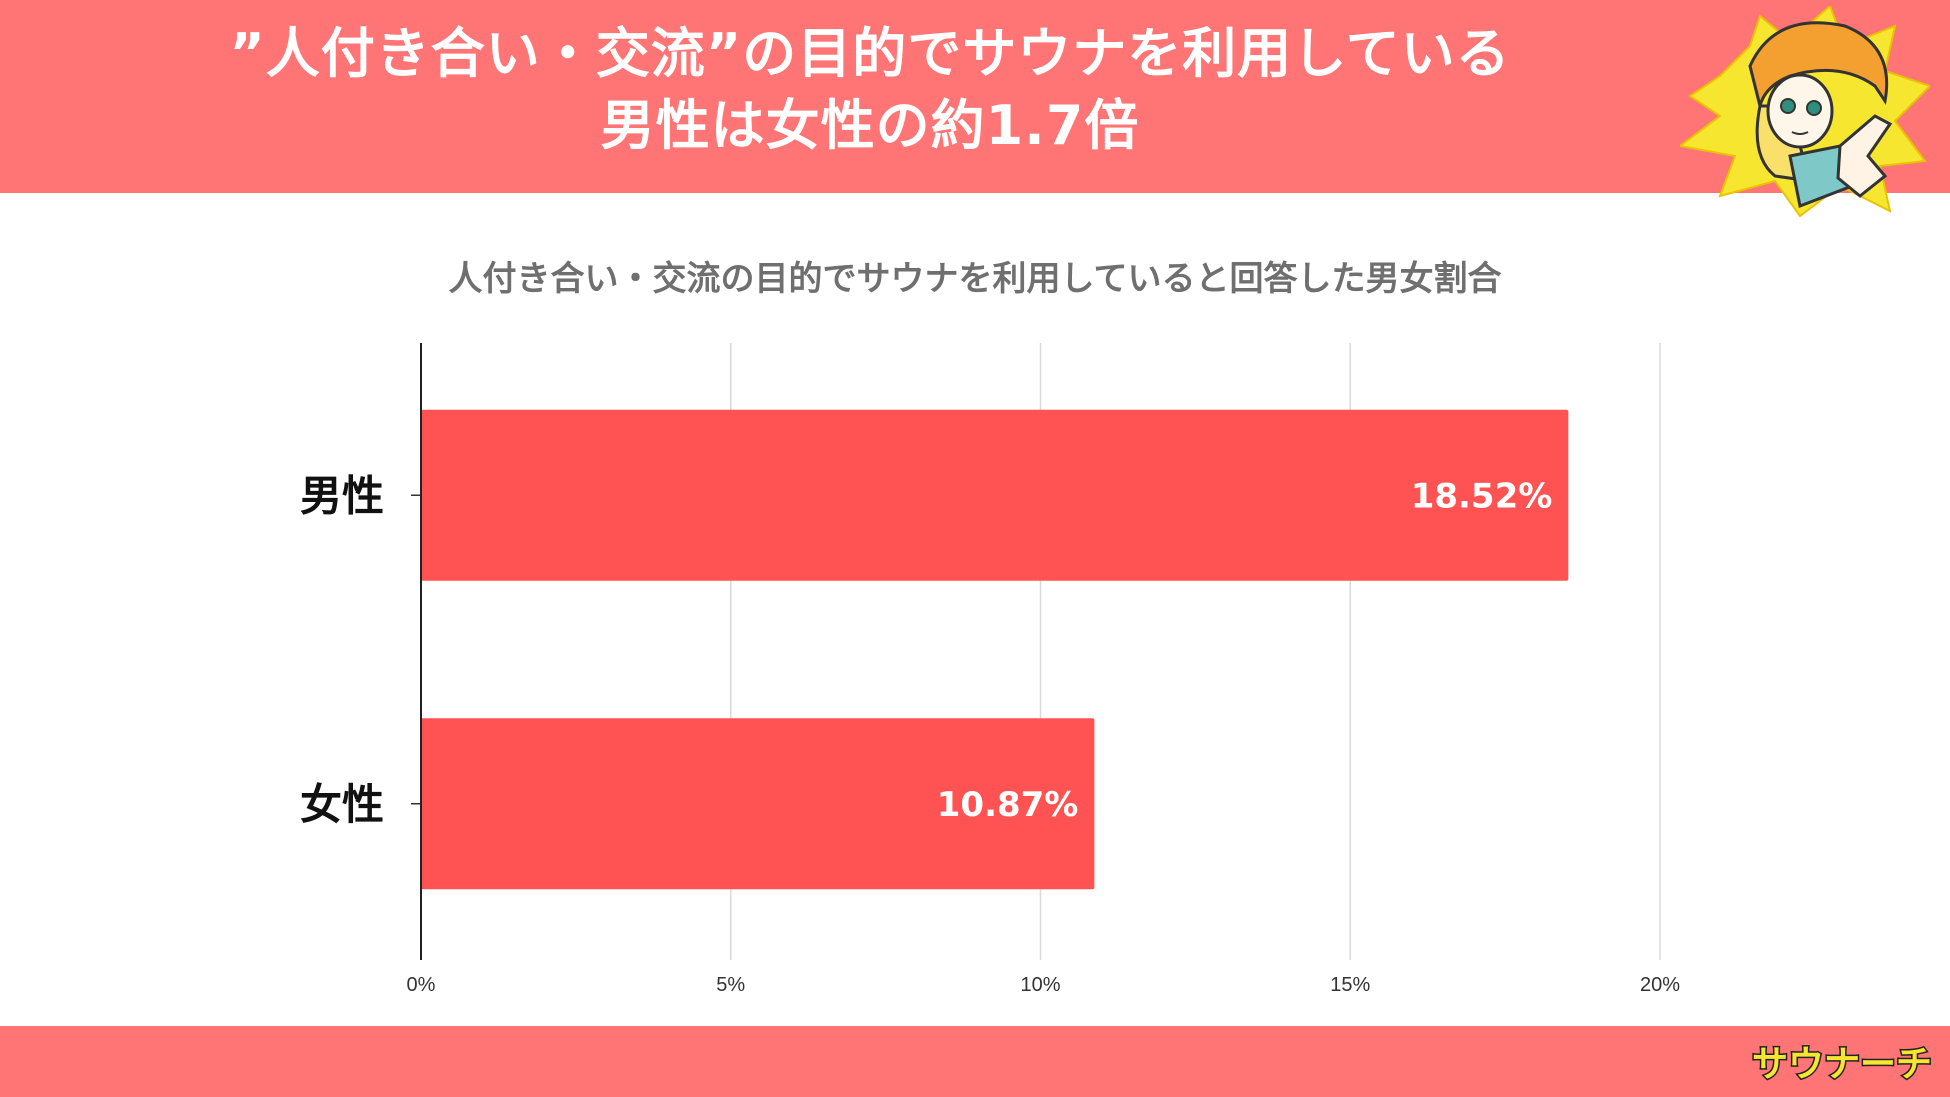 The image size is (1950, 1097). Describe the element at coordinates (1350, 985) in the screenshot. I see `x-tick-label: 15%` at that location.